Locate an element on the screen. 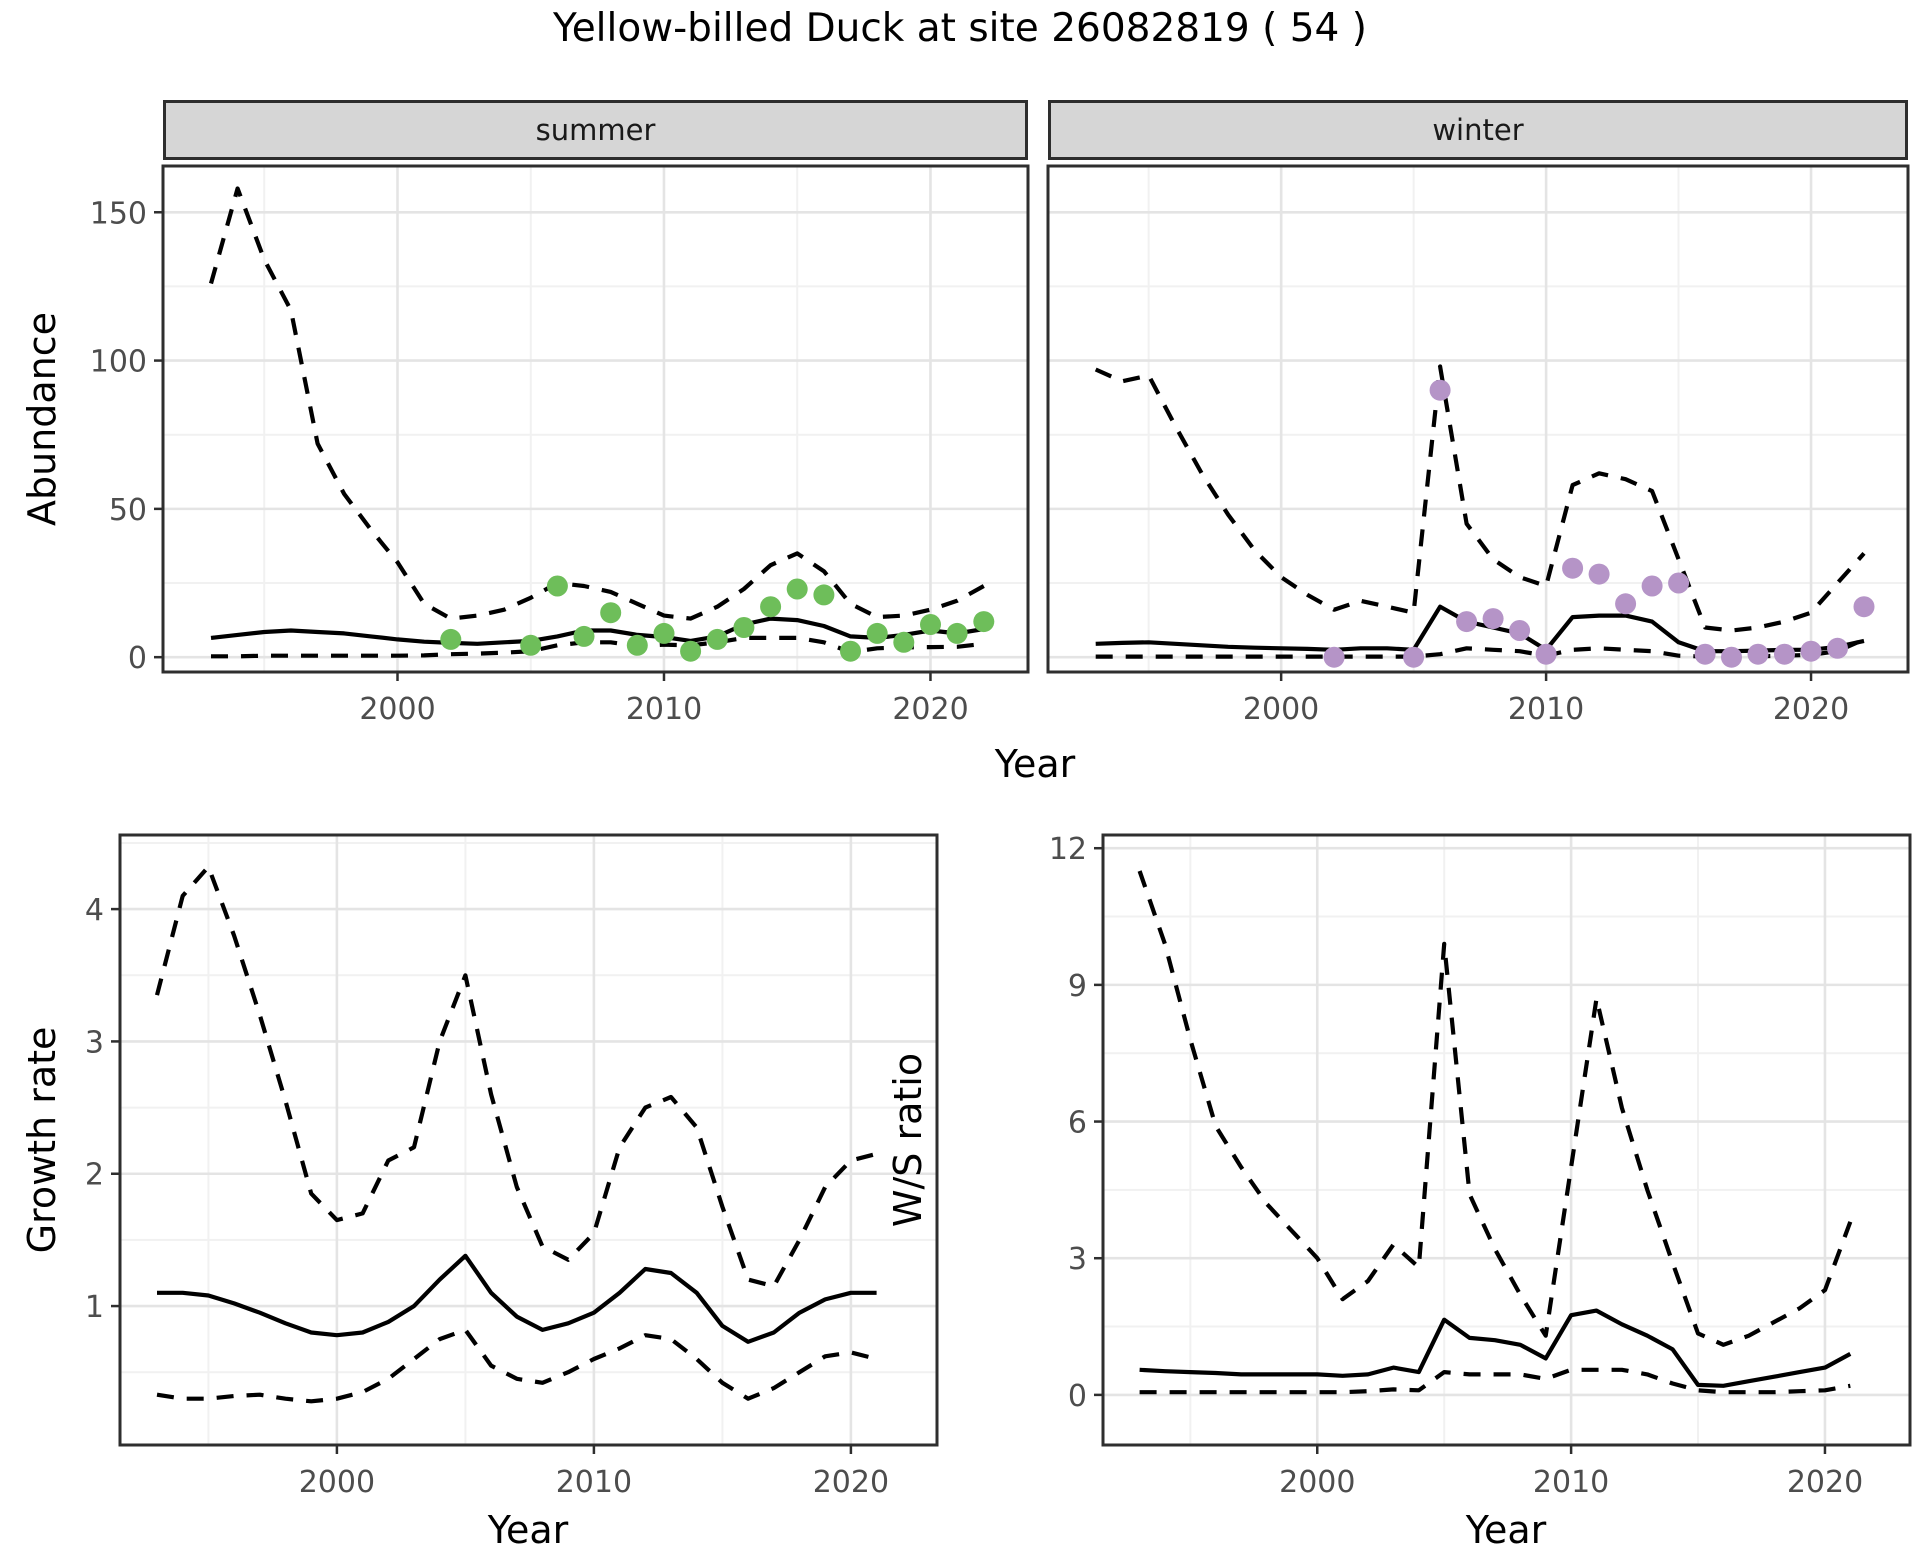 The height and width of the screenshot is (1560, 1920). y-tick-label: 2 is located at coordinates (94, 1175).